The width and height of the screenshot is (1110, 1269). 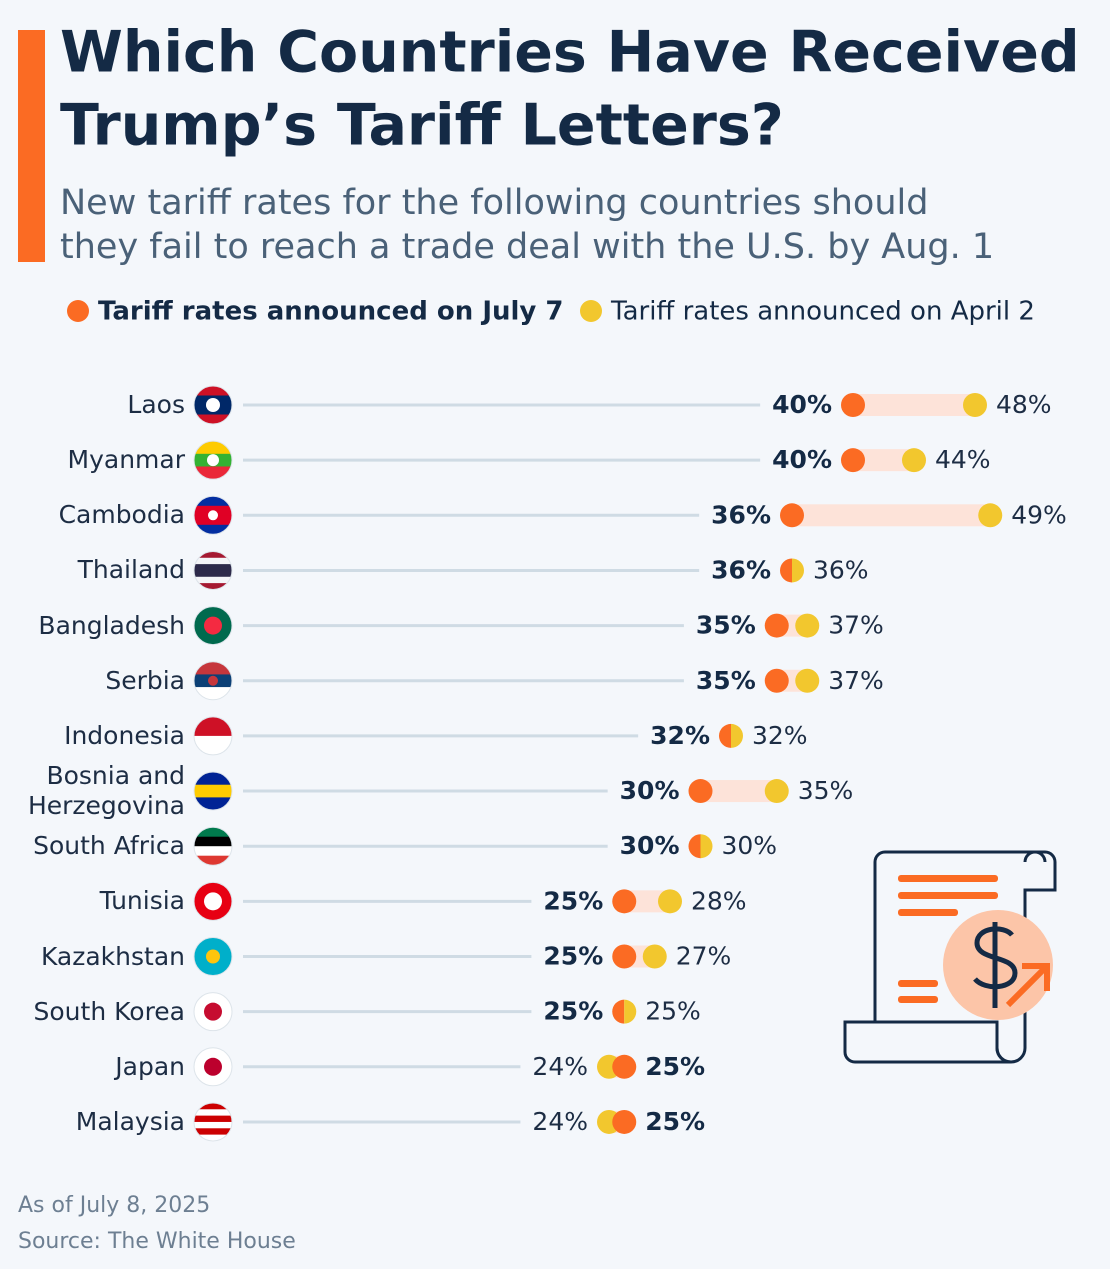 What do you see at coordinates (142, 901) in the screenshot?
I see `category-label: Tunisia` at bounding box center [142, 901].